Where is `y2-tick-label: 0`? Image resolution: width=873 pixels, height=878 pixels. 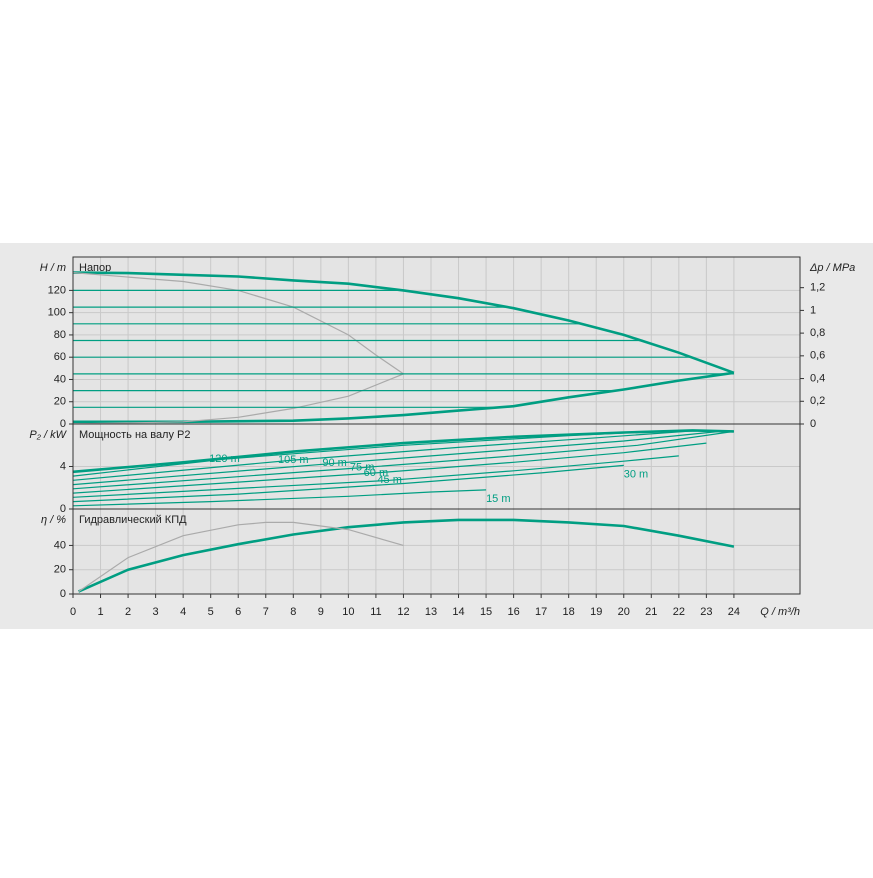 y2-tick-label: 0 is located at coordinates (813, 424).